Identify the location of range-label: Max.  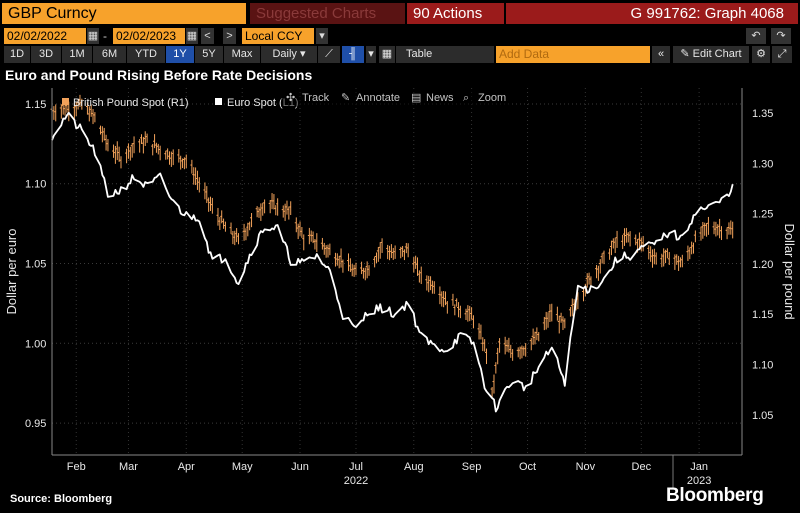
(242, 54).